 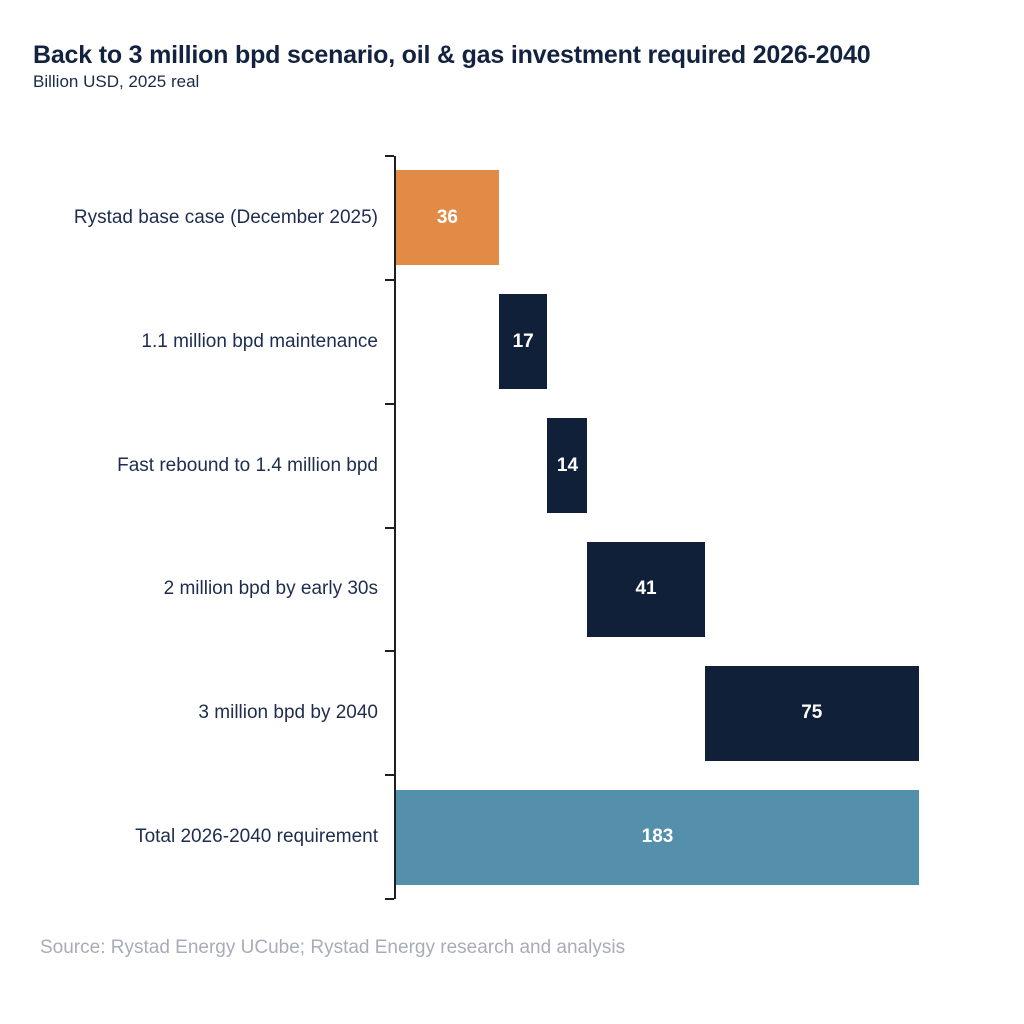 What do you see at coordinates (270, 589) in the screenshot?
I see `category-label: 2 million bpd by early 30s` at bounding box center [270, 589].